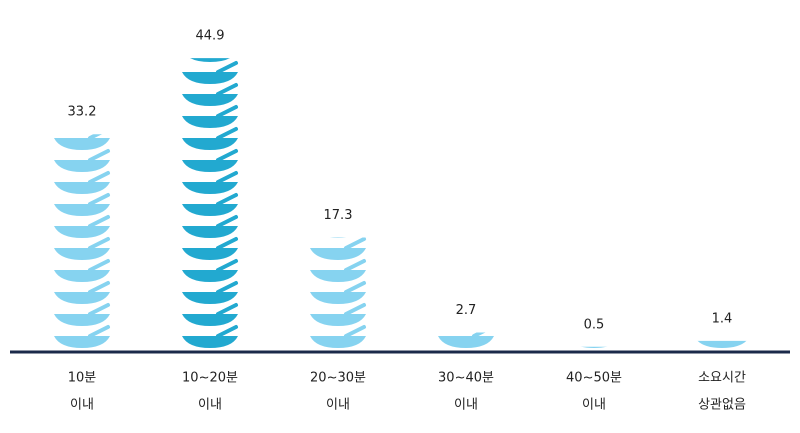 This screenshot has width=800, height=433. Describe the element at coordinates (466, 378) in the screenshot. I see `x-tick-label: 30~40분` at that location.